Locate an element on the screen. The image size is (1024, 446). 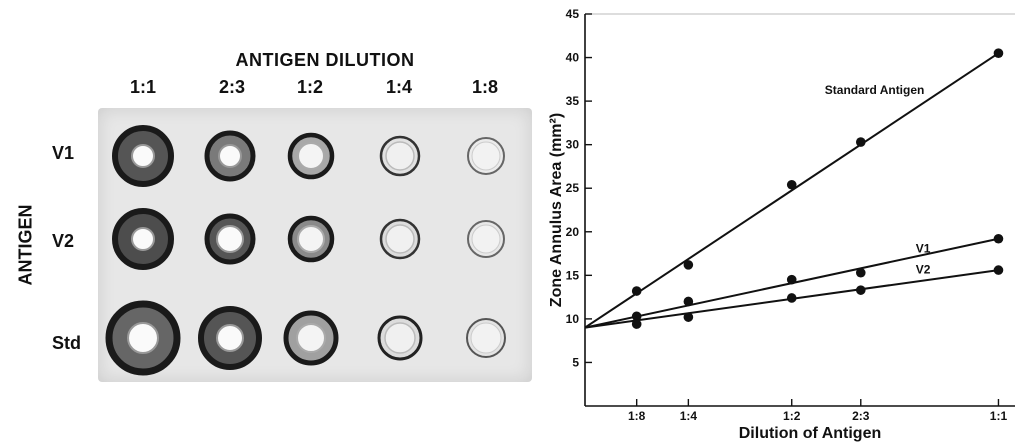
x-tick-label: 1:8 is located at coordinates (637, 416).